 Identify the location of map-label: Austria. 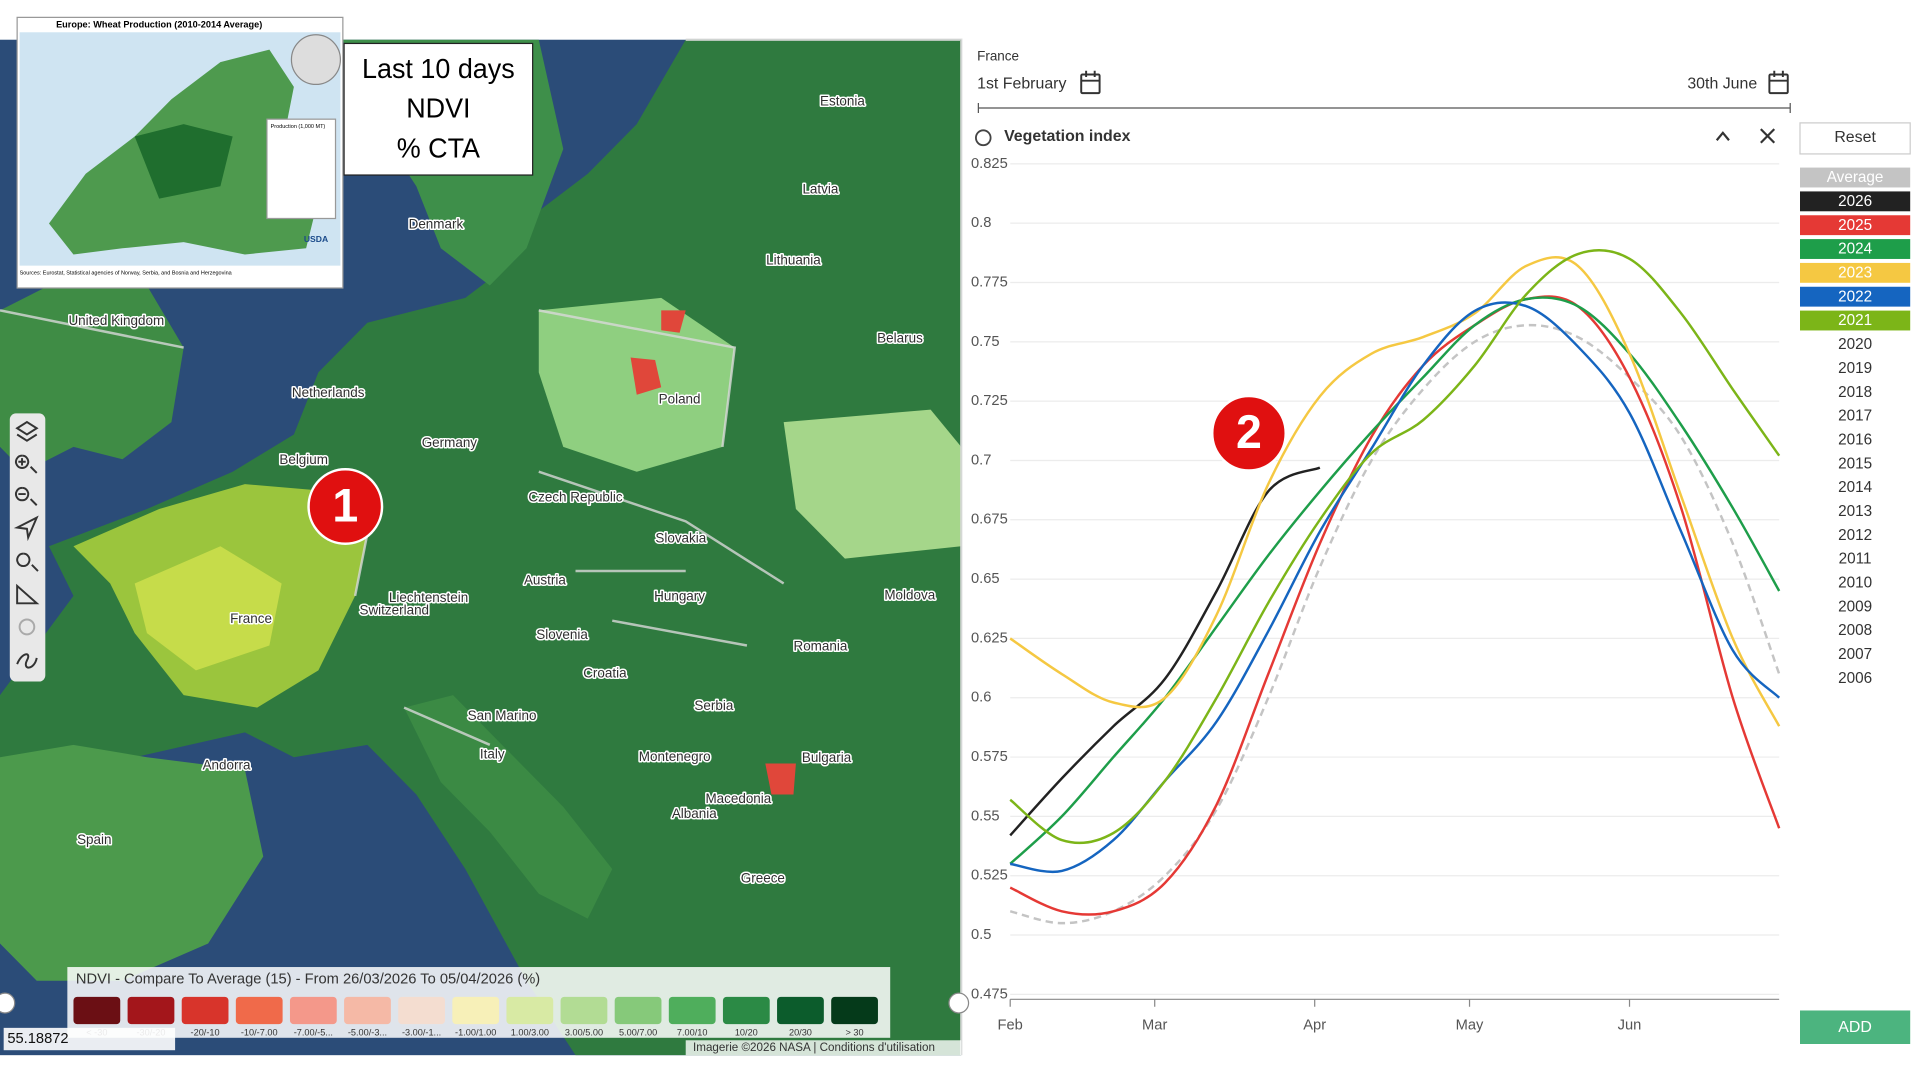
(545, 579).